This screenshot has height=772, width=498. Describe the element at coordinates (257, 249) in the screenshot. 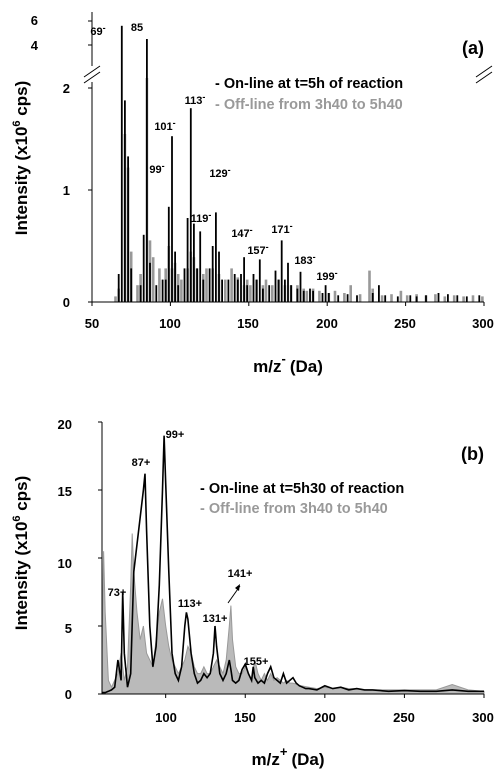

I see `peak-label-a-157: 157-` at that location.